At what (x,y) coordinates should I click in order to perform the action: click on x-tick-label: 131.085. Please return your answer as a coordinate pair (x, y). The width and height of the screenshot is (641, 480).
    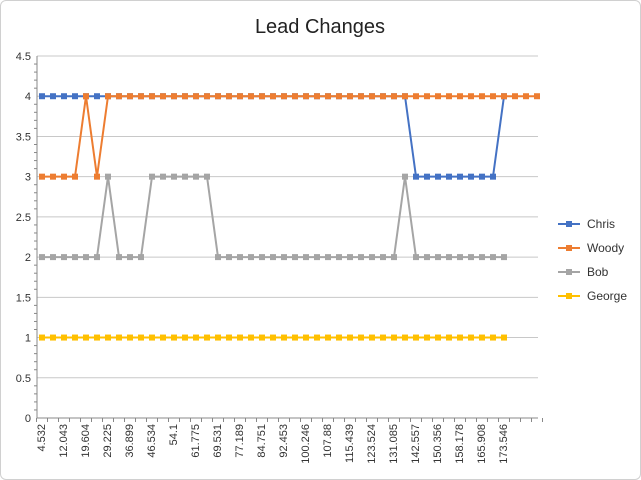
    Looking at the image, I should click on (394, 444).